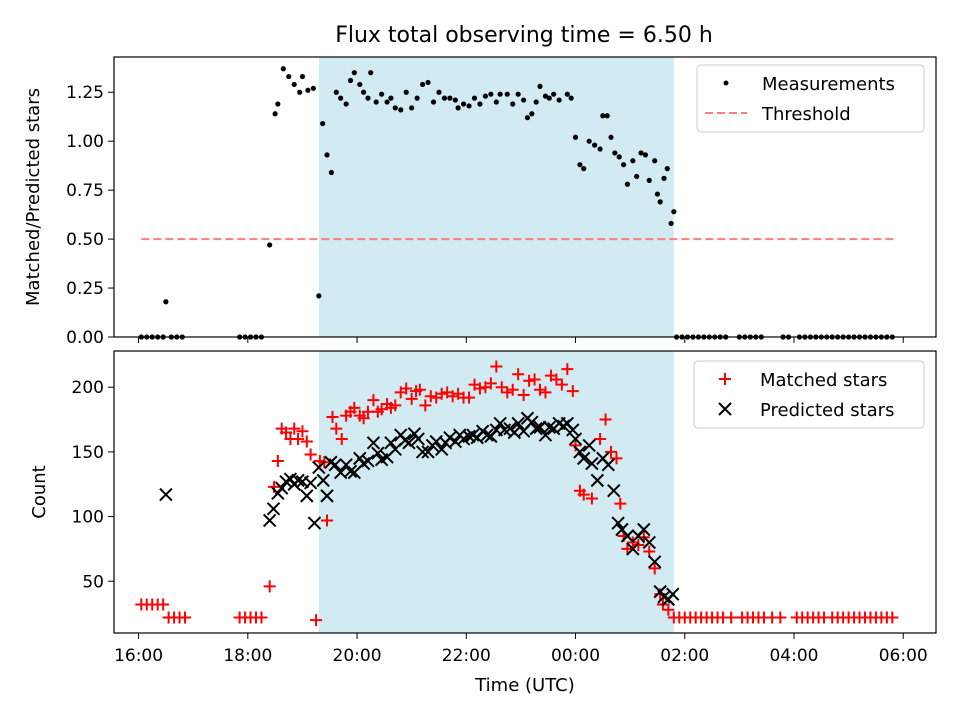 This screenshot has width=960, height=724. I want to click on ratio-x-axis-ticks, so click(521, 340).